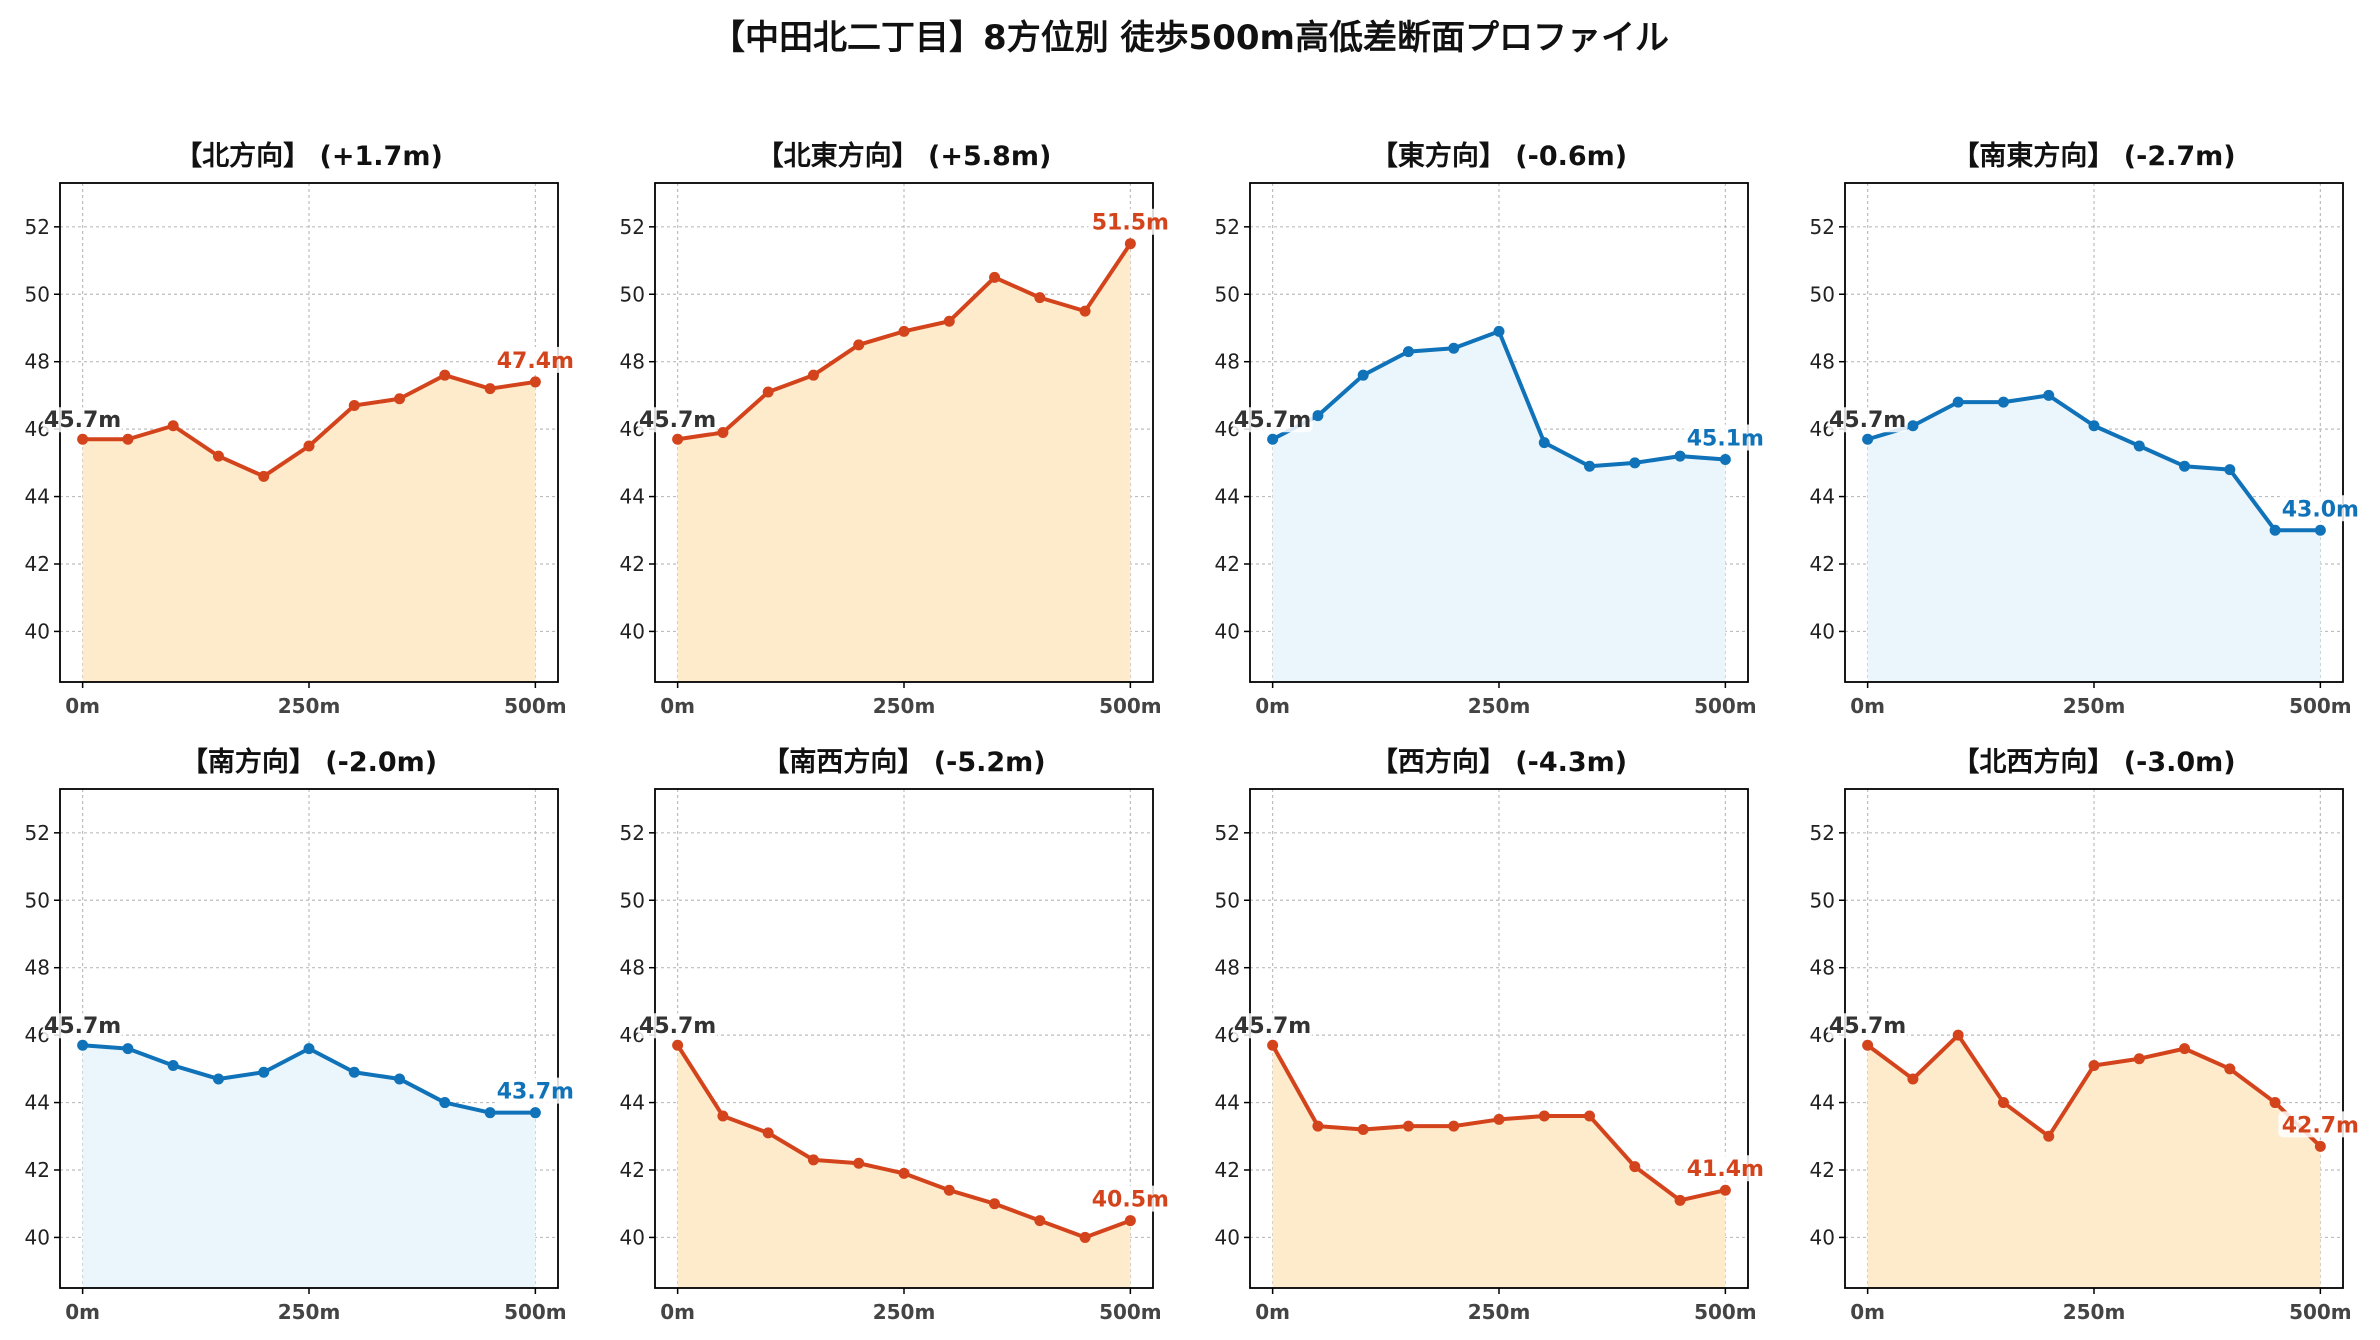 The height and width of the screenshot is (1340, 2380). Describe the element at coordinates (1725, 438) in the screenshot. I see `end-elevation-label: 45.1m` at that location.